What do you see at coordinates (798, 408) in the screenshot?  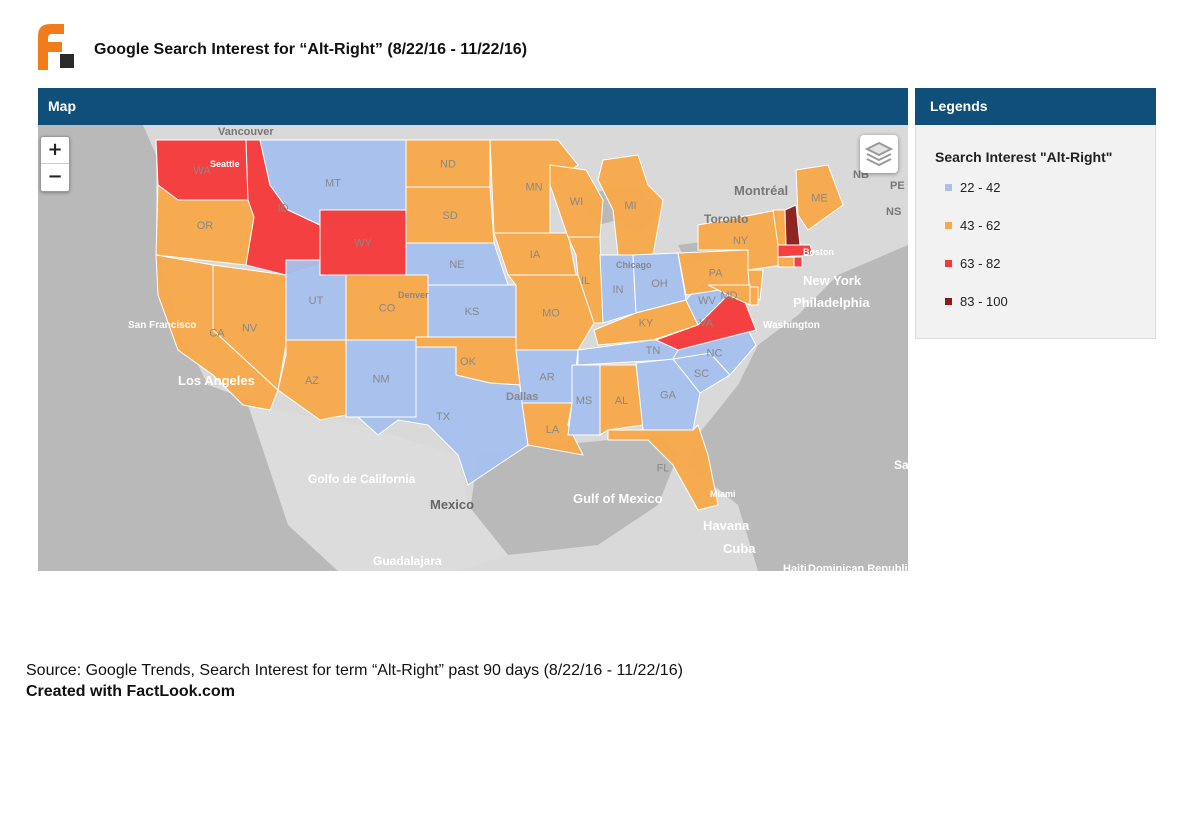 I see `ocean-atlantic` at bounding box center [798, 408].